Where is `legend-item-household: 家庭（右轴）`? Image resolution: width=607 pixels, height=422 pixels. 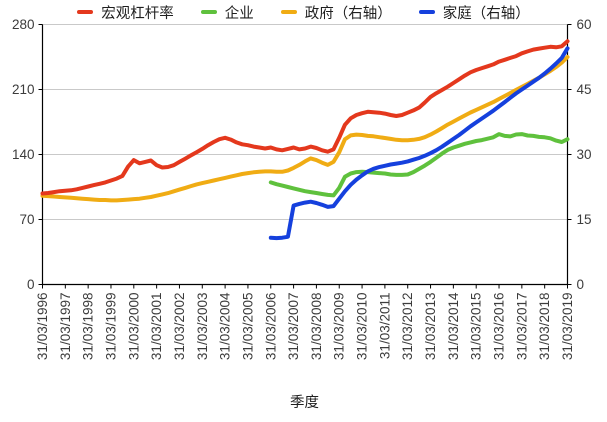 legend-item-household: 家庭（右轴） is located at coordinates (474, 12).